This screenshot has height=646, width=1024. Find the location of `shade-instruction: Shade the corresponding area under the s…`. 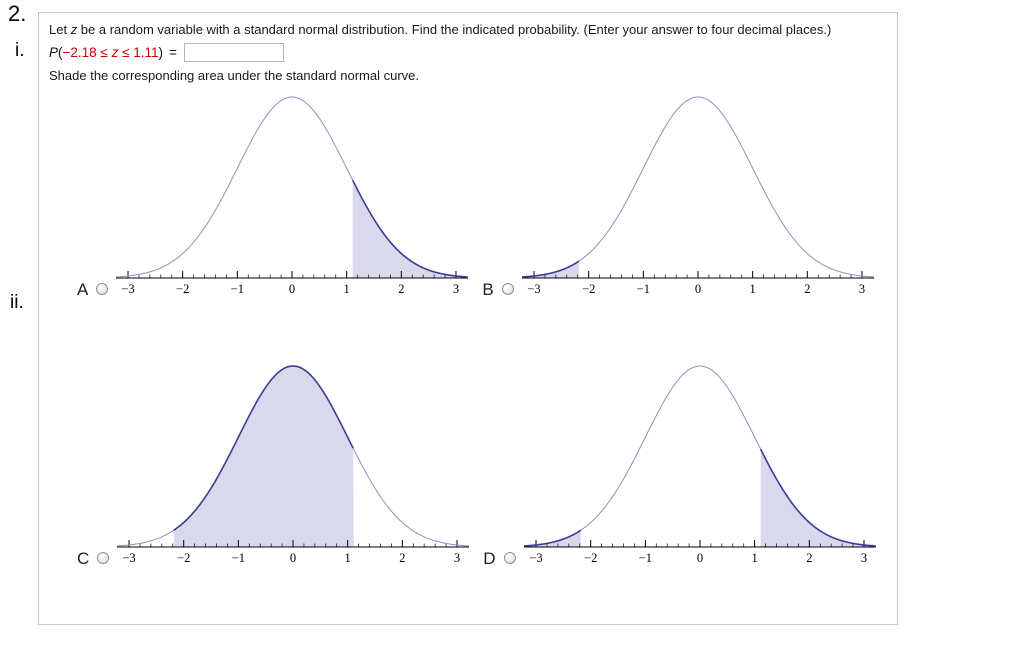

shade-instruction: Shade the corresponding area under the s… is located at coordinates (234, 75).